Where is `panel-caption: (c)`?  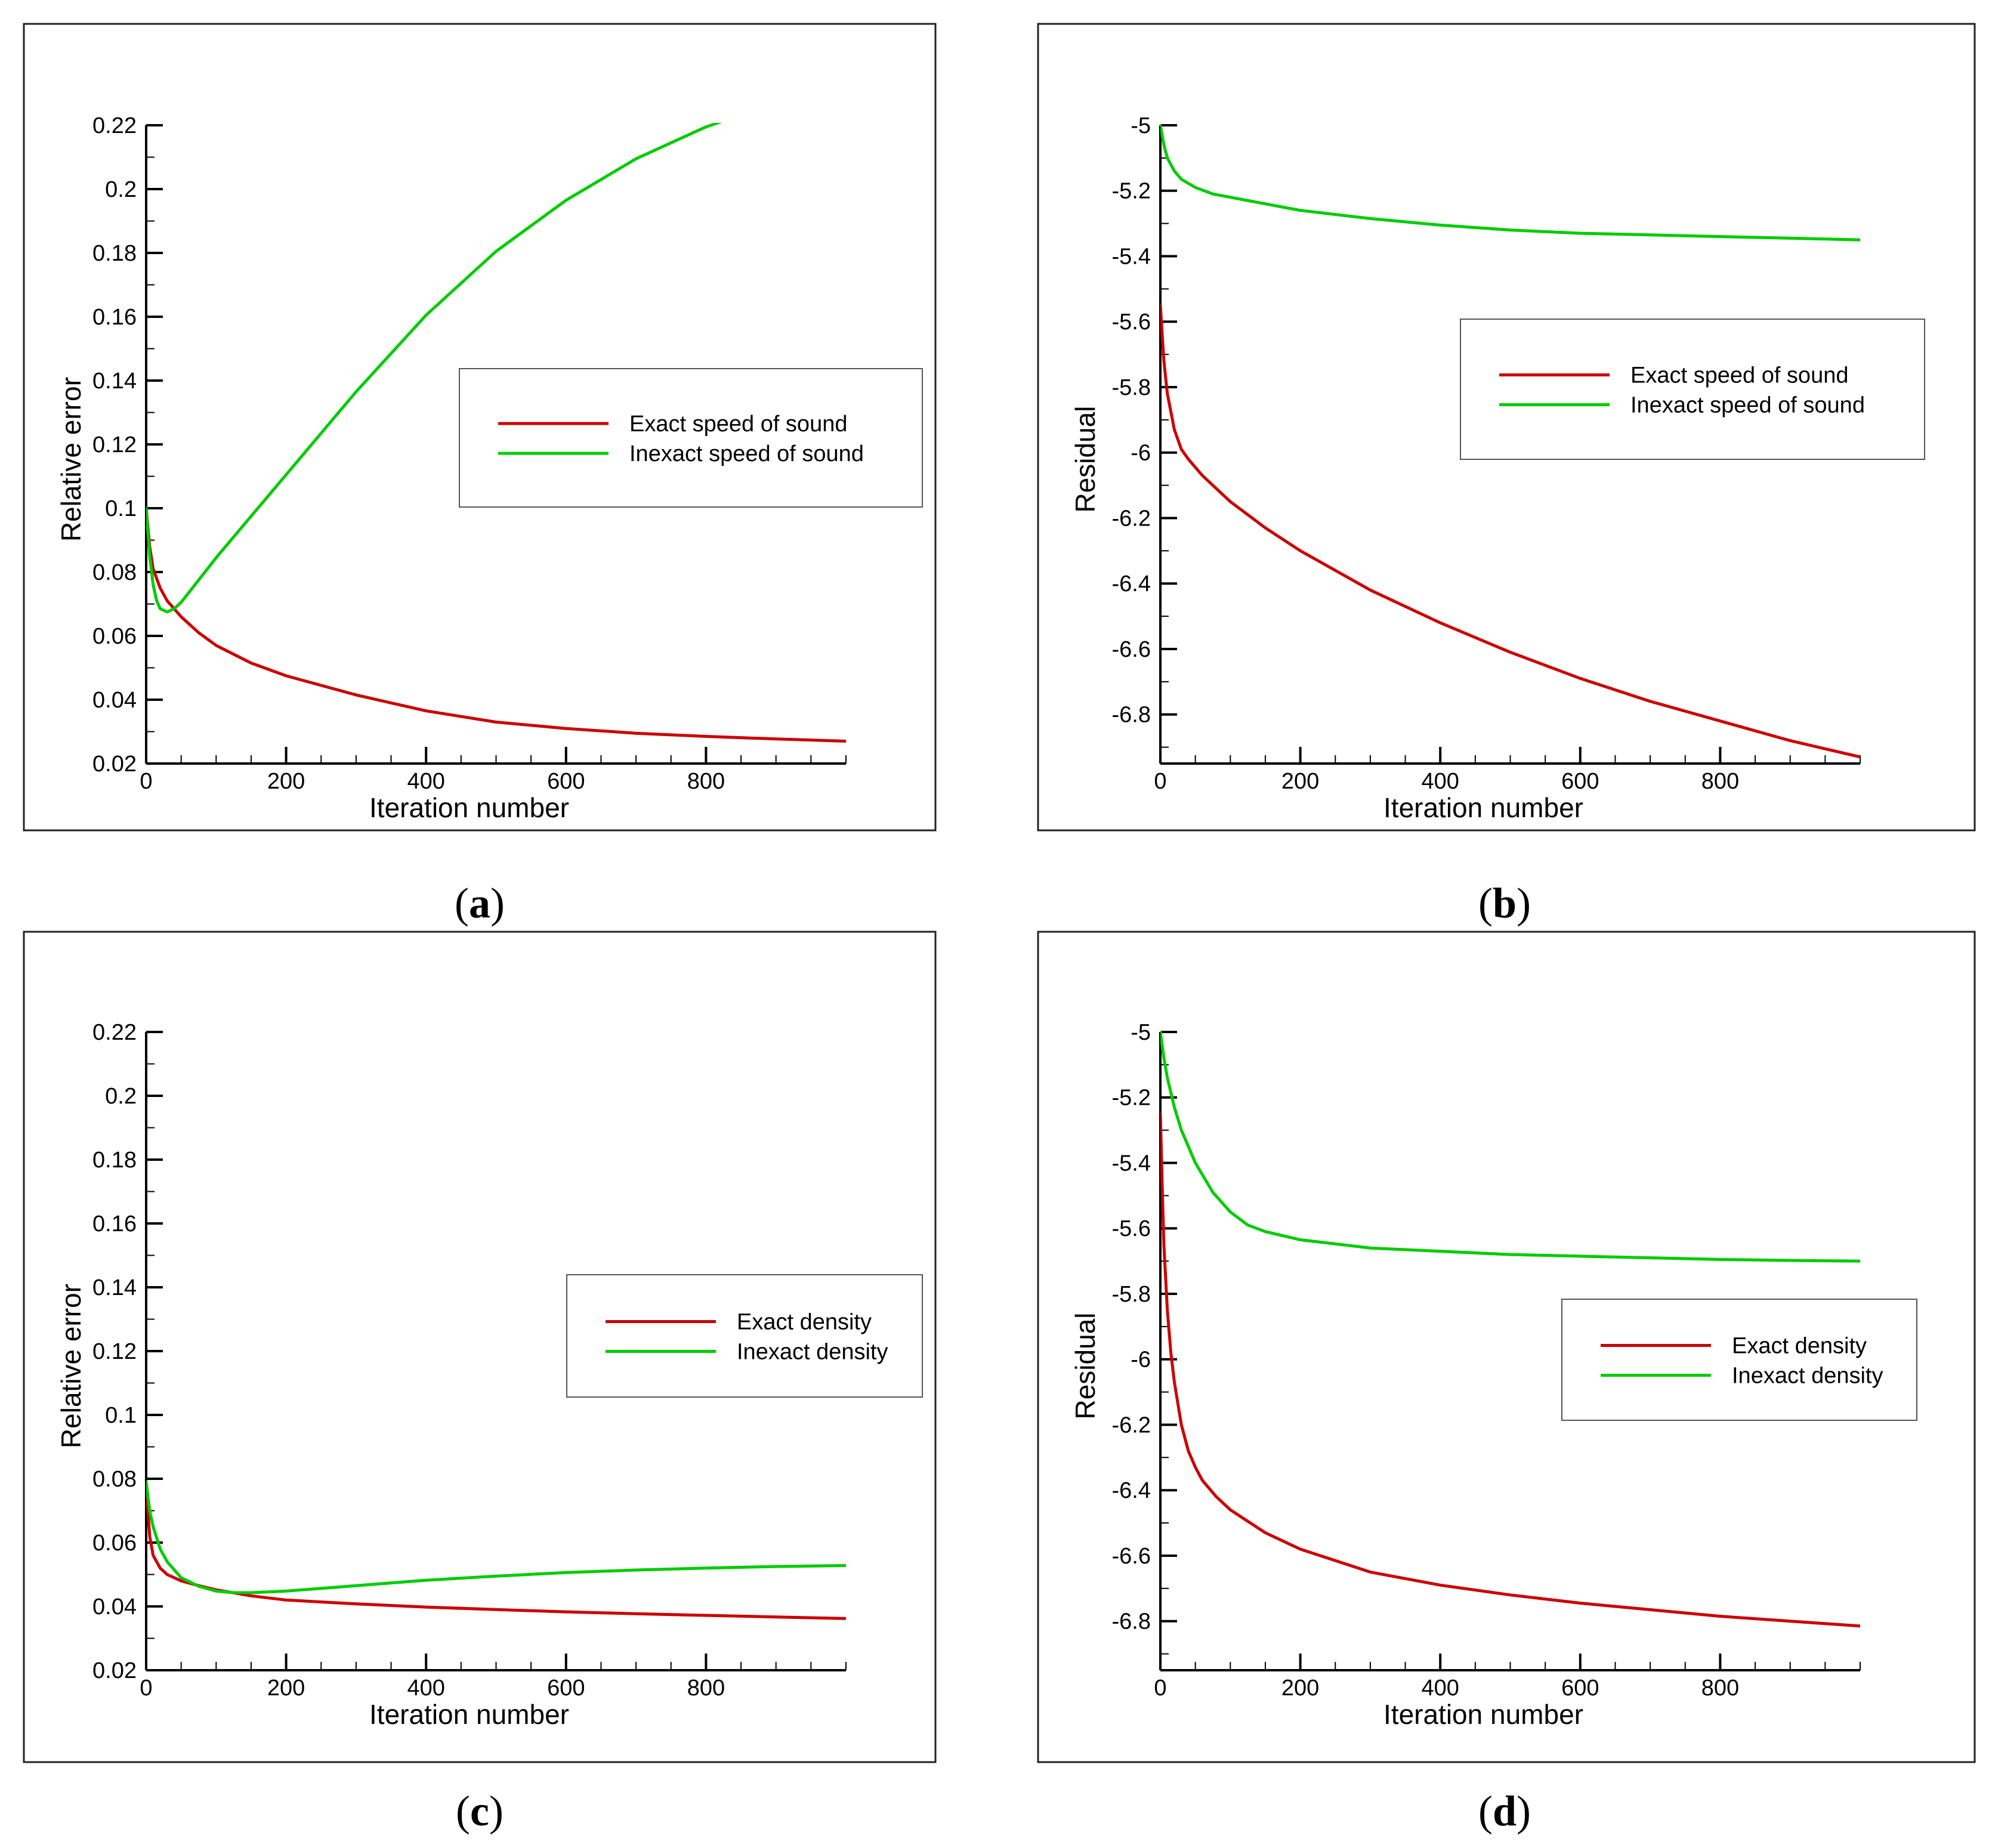 panel-caption: (c) is located at coordinates (480, 1811).